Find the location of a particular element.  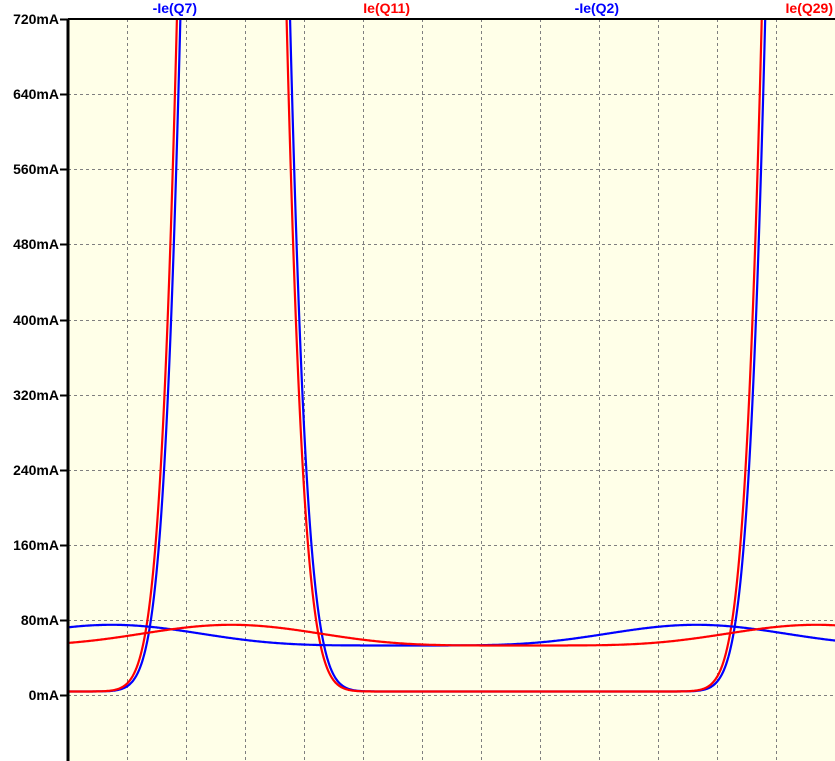

y-tick-label: 80mA is located at coordinates (40, 620).